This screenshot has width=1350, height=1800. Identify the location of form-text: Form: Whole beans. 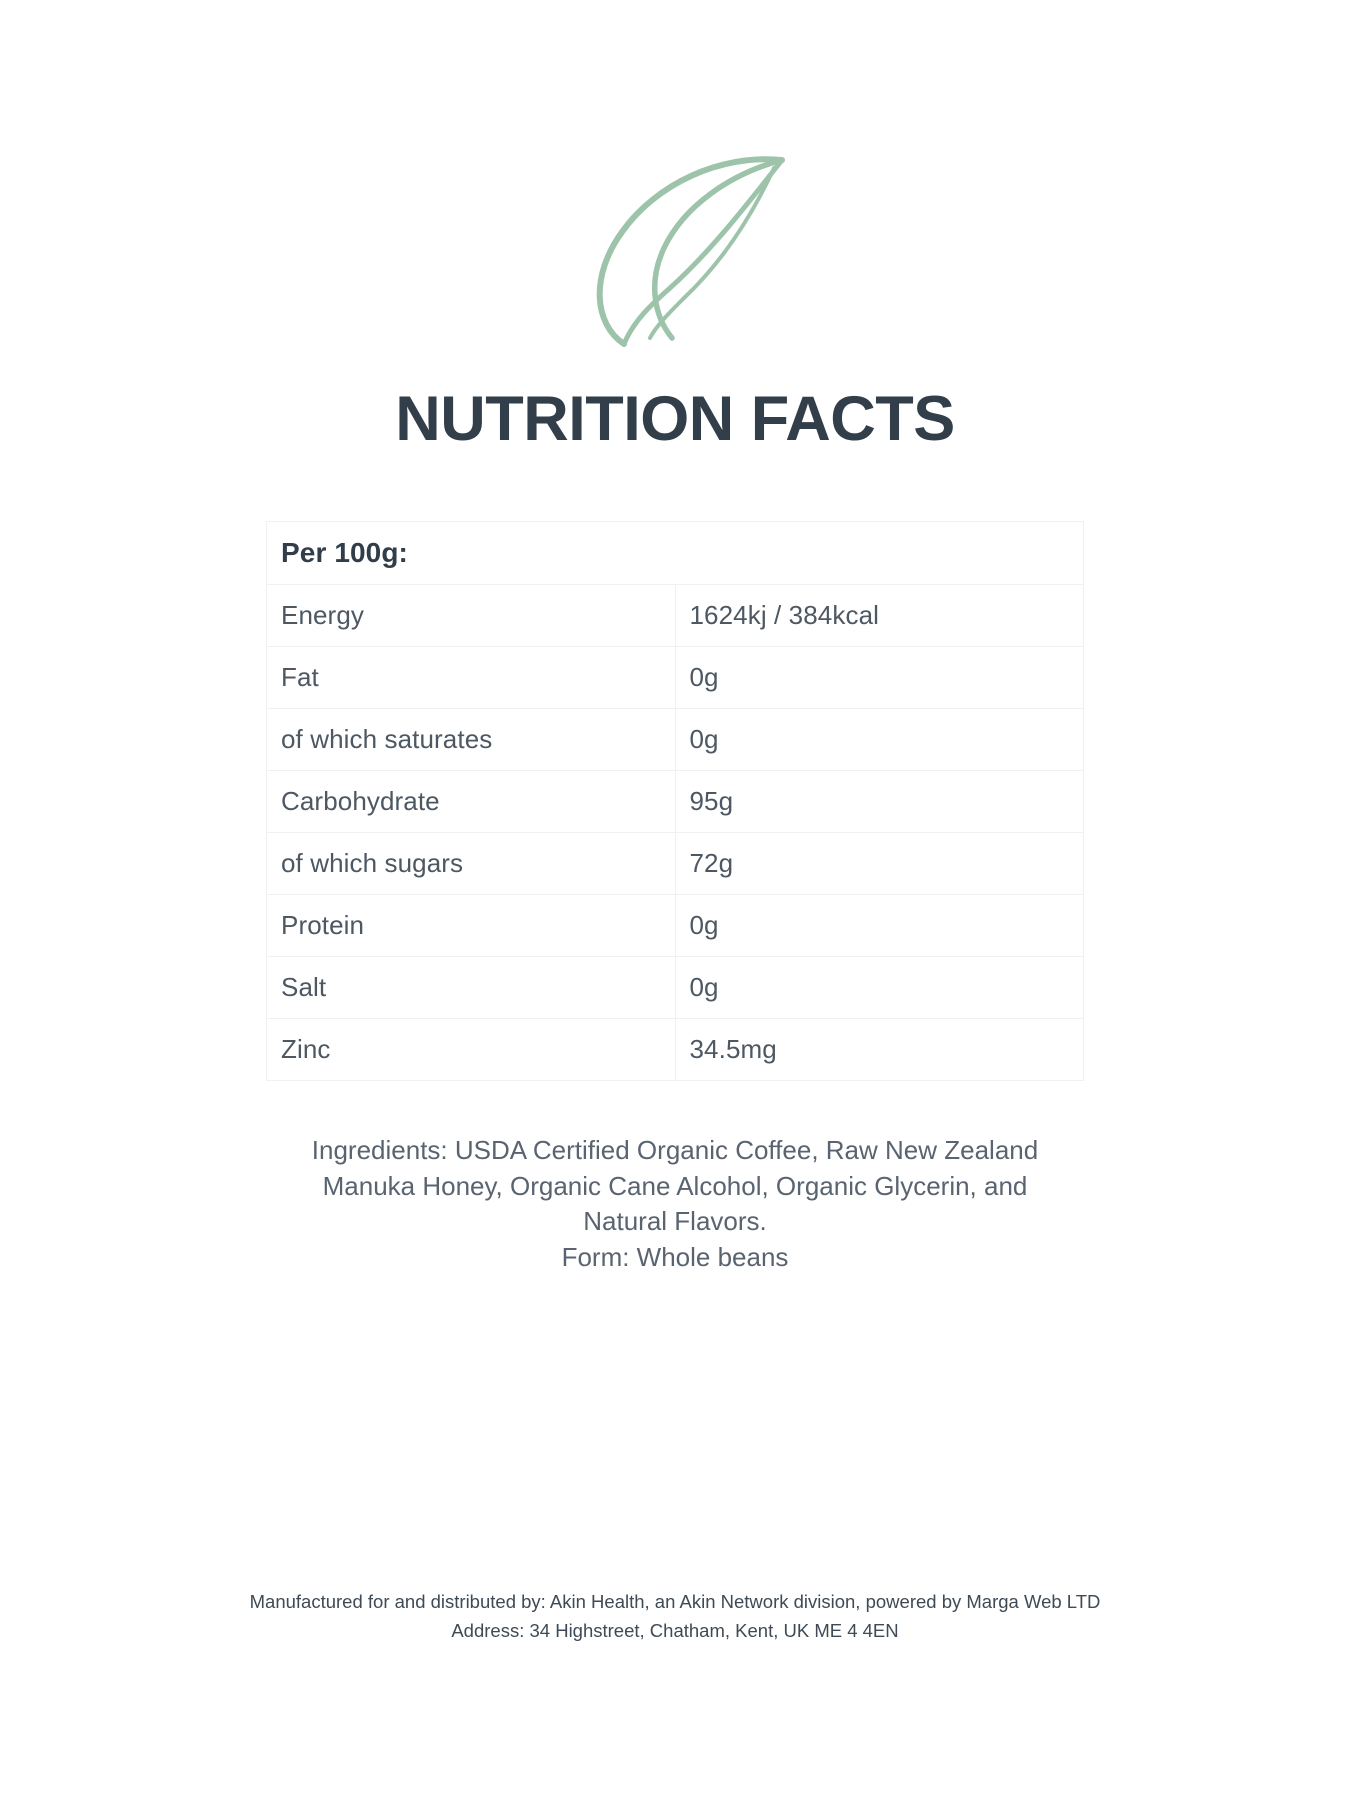
(675, 1256).